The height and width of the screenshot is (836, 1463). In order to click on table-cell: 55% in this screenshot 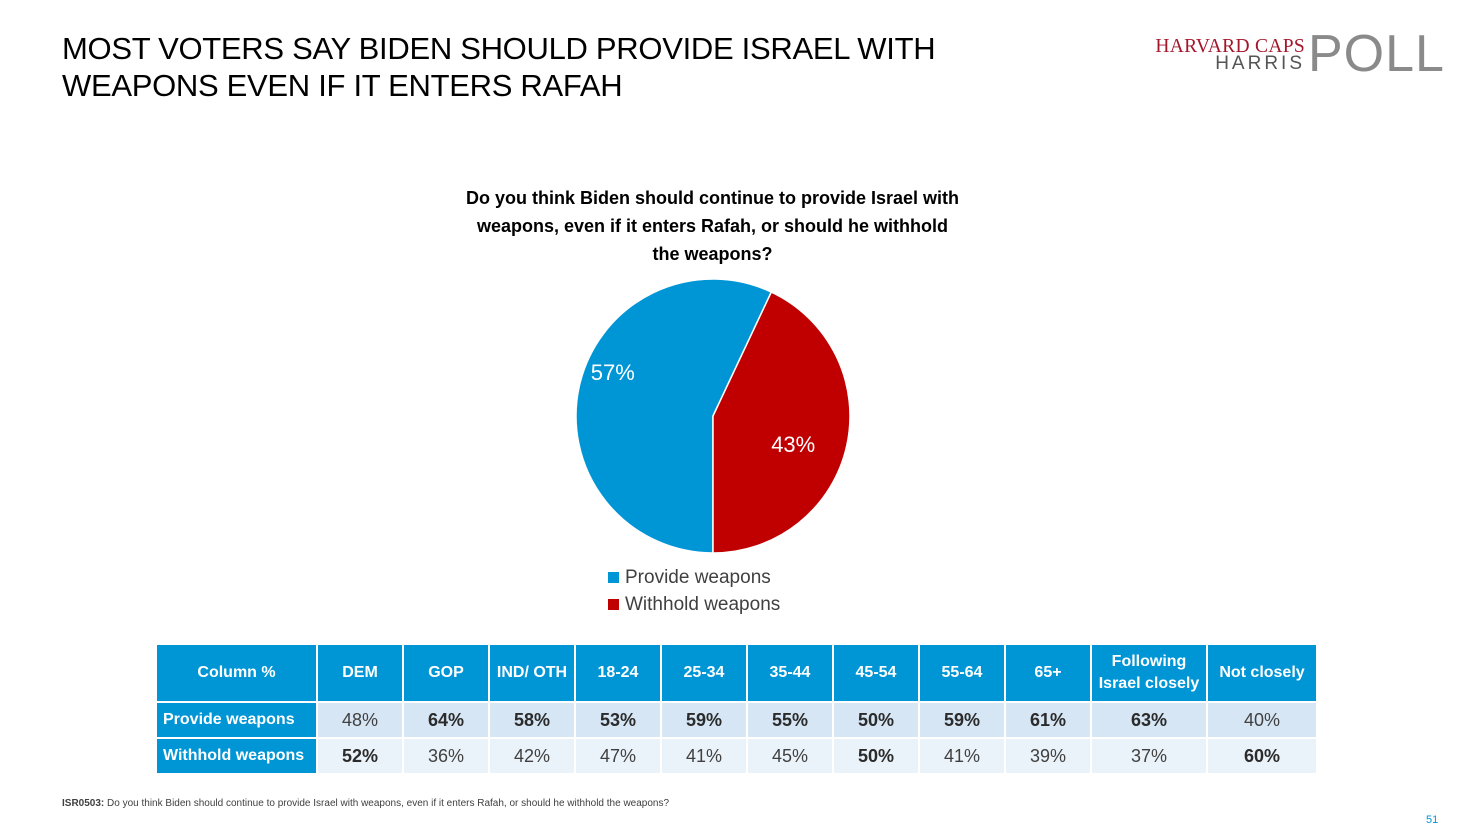, I will do `click(791, 719)`.